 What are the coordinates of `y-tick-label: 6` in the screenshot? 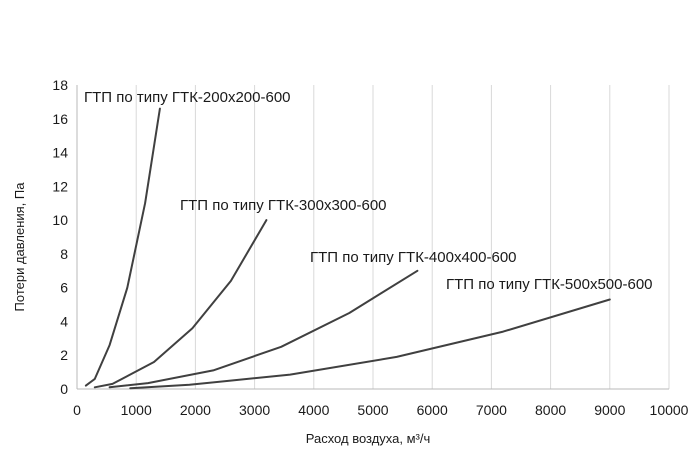 It's located at (64, 288).